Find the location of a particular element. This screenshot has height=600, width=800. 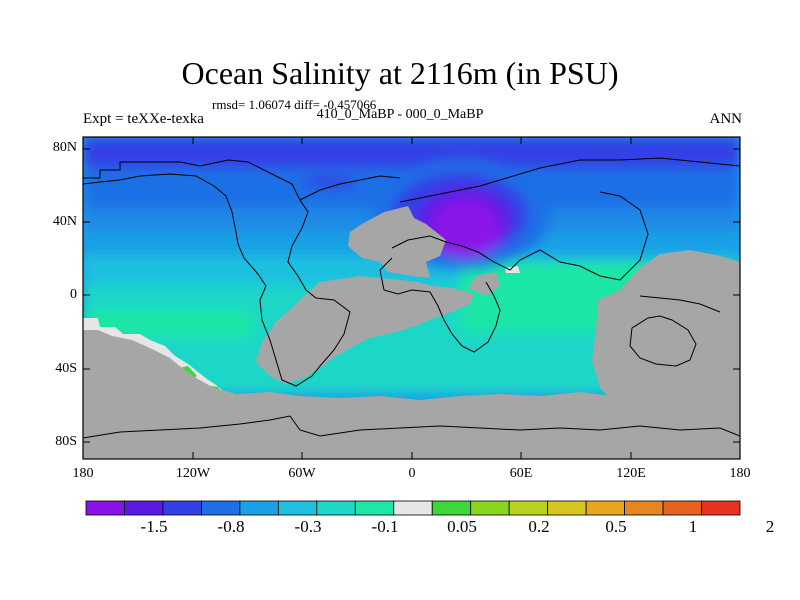

coastline-eurasia-south is located at coordinates (520, 236).